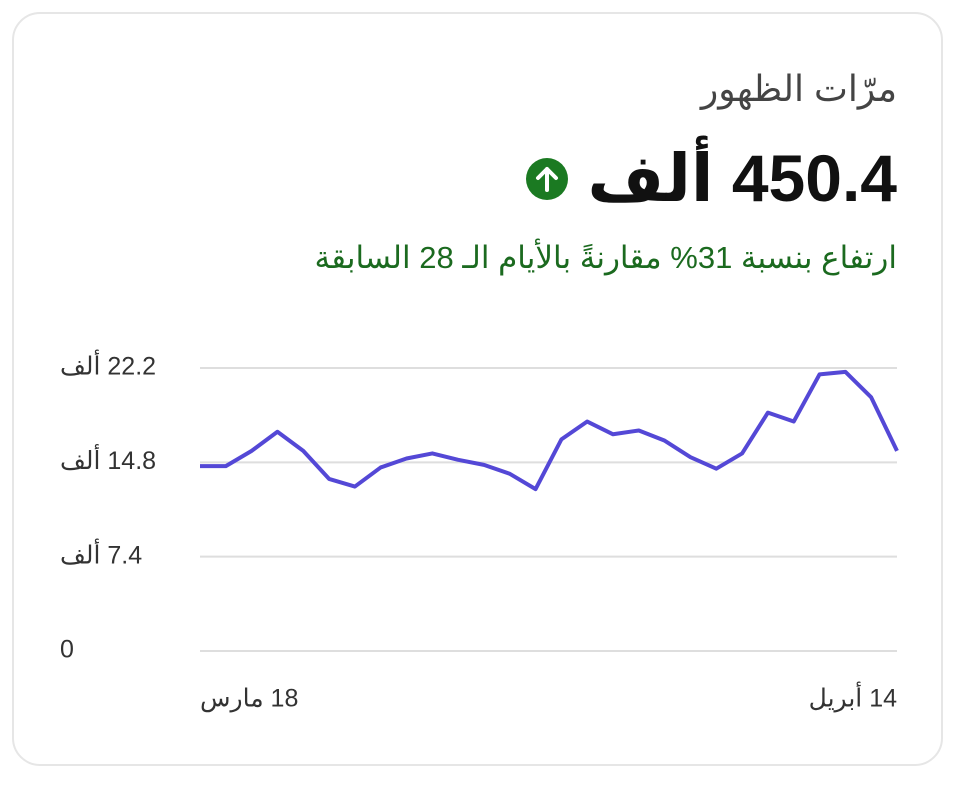 This screenshot has width=965, height=787. Describe the element at coordinates (853, 697) in the screenshot. I see `x-tick-label: 14 أبريل` at that location.